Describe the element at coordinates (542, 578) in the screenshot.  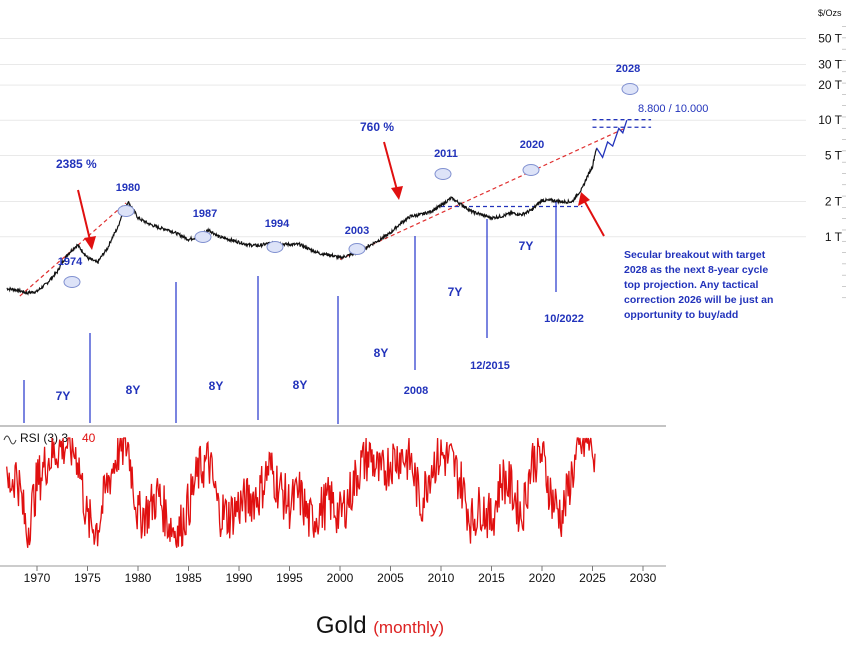
I see `x-tick-label: 2020` at that location.